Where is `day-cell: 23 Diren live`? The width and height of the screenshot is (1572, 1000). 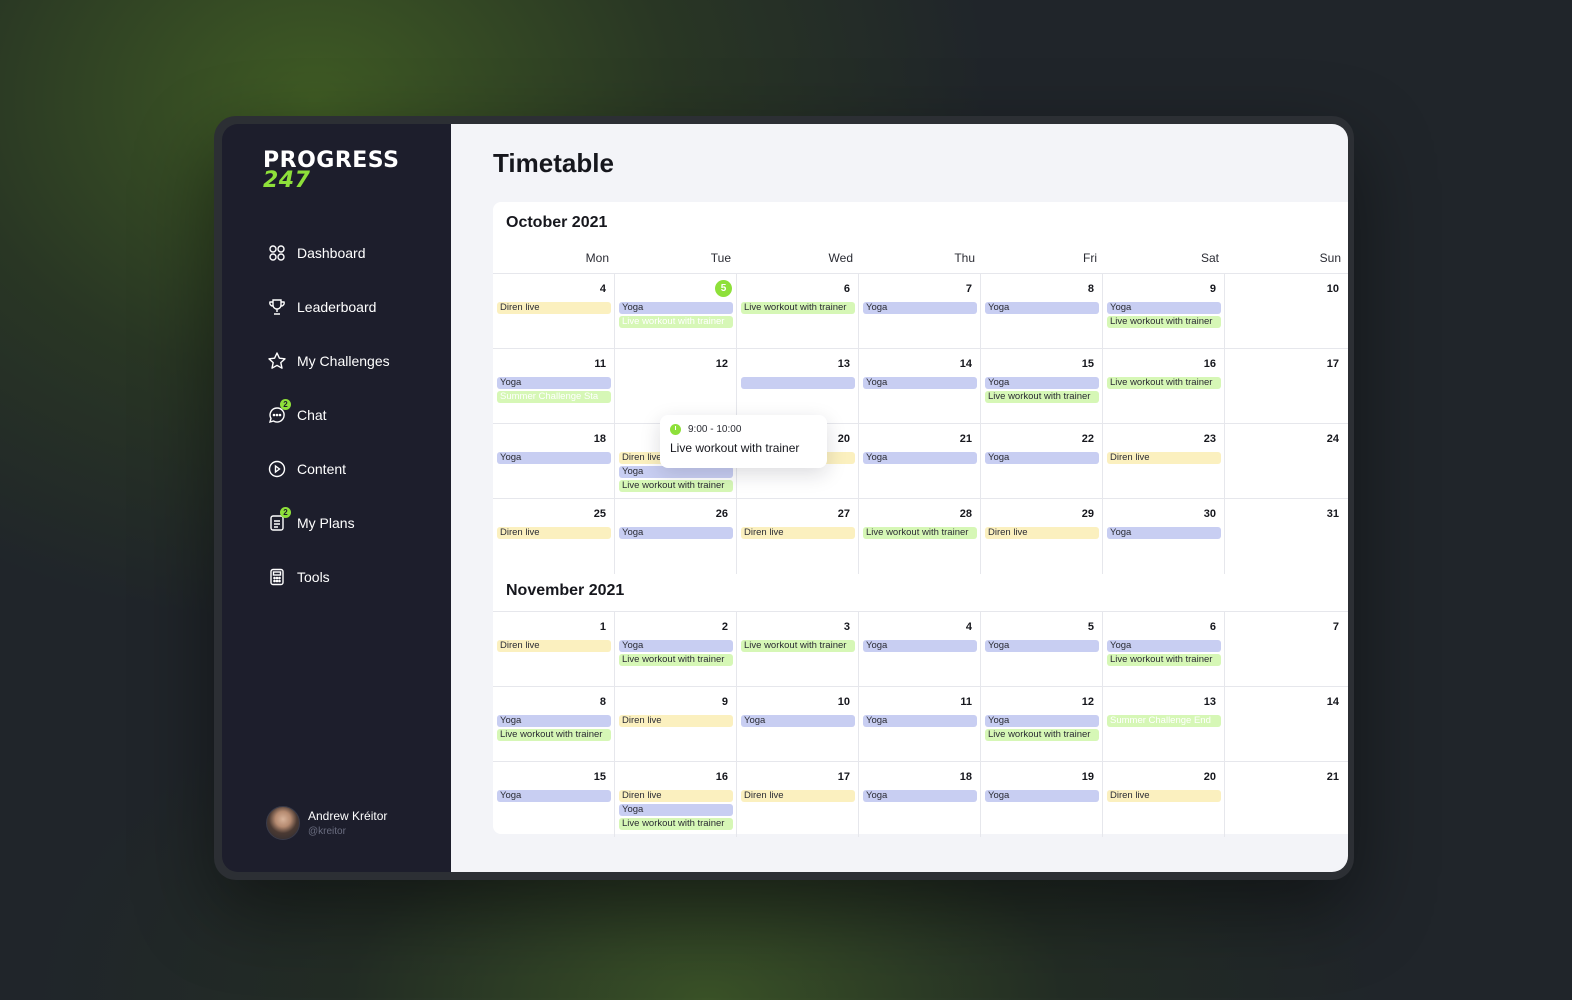
day-cell: 23 Diren live is located at coordinates (1164, 461).